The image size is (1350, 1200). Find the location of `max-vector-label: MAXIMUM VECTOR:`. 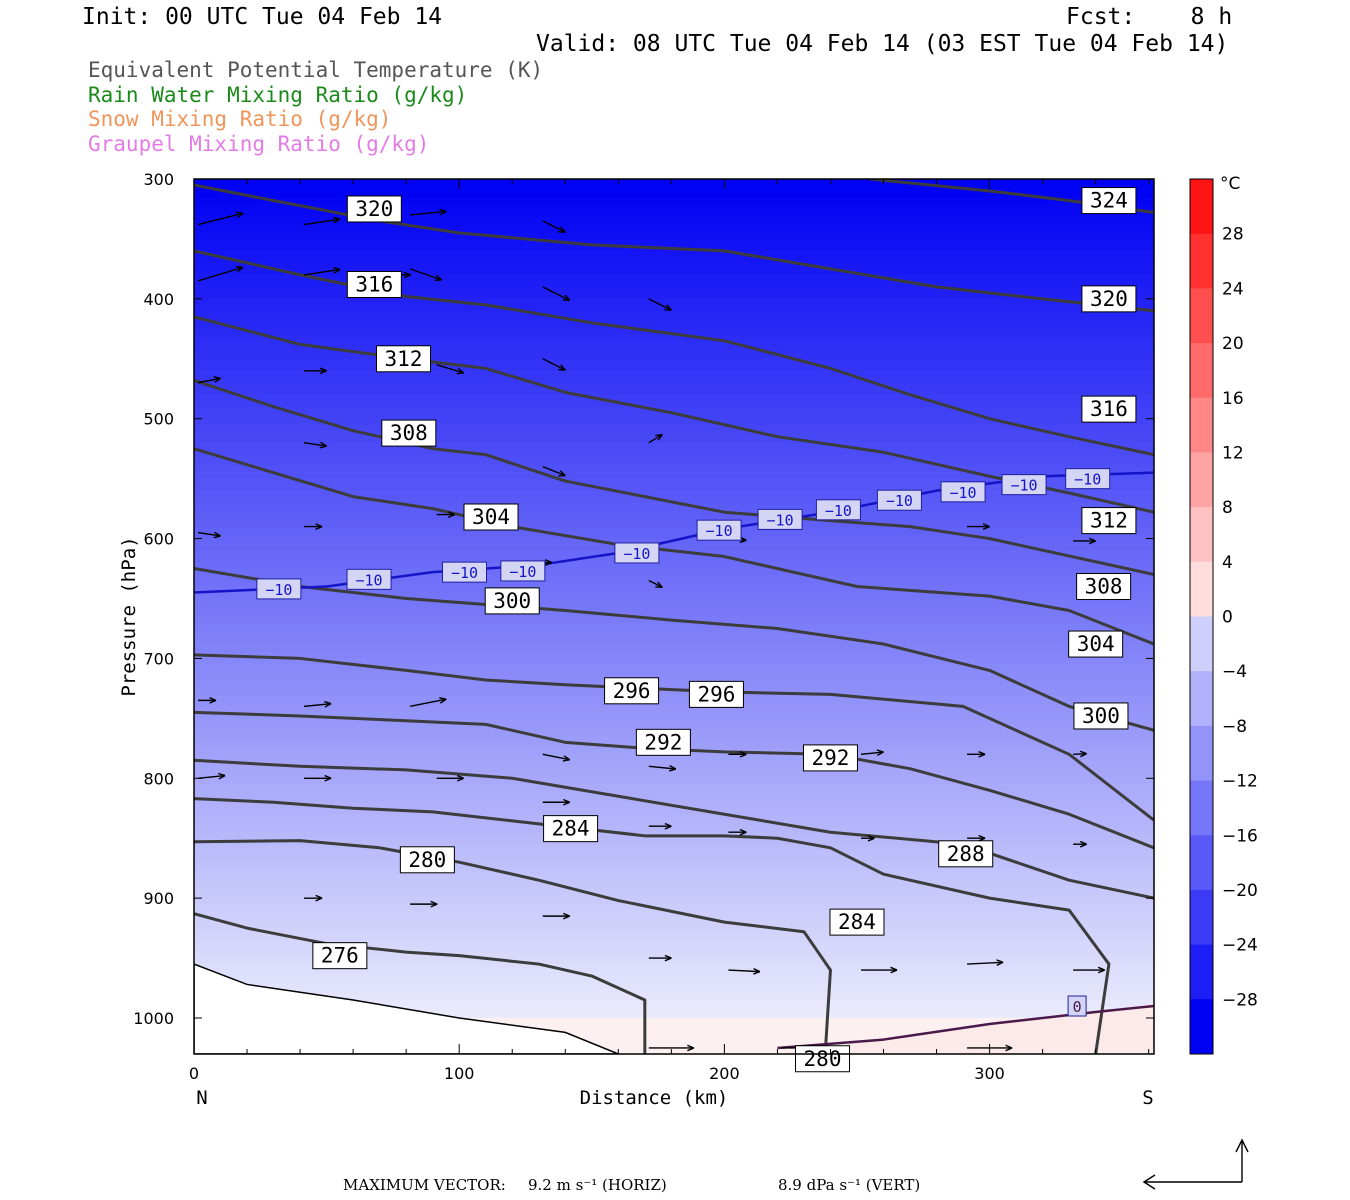

max-vector-label: MAXIMUM VECTOR: is located at coordinates (424, 1185).